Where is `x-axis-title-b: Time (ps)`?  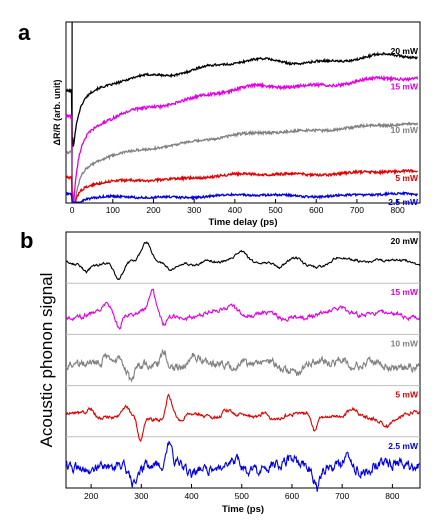
x-axis-title-b: Time (ps) is located at coordinates (243, 509).